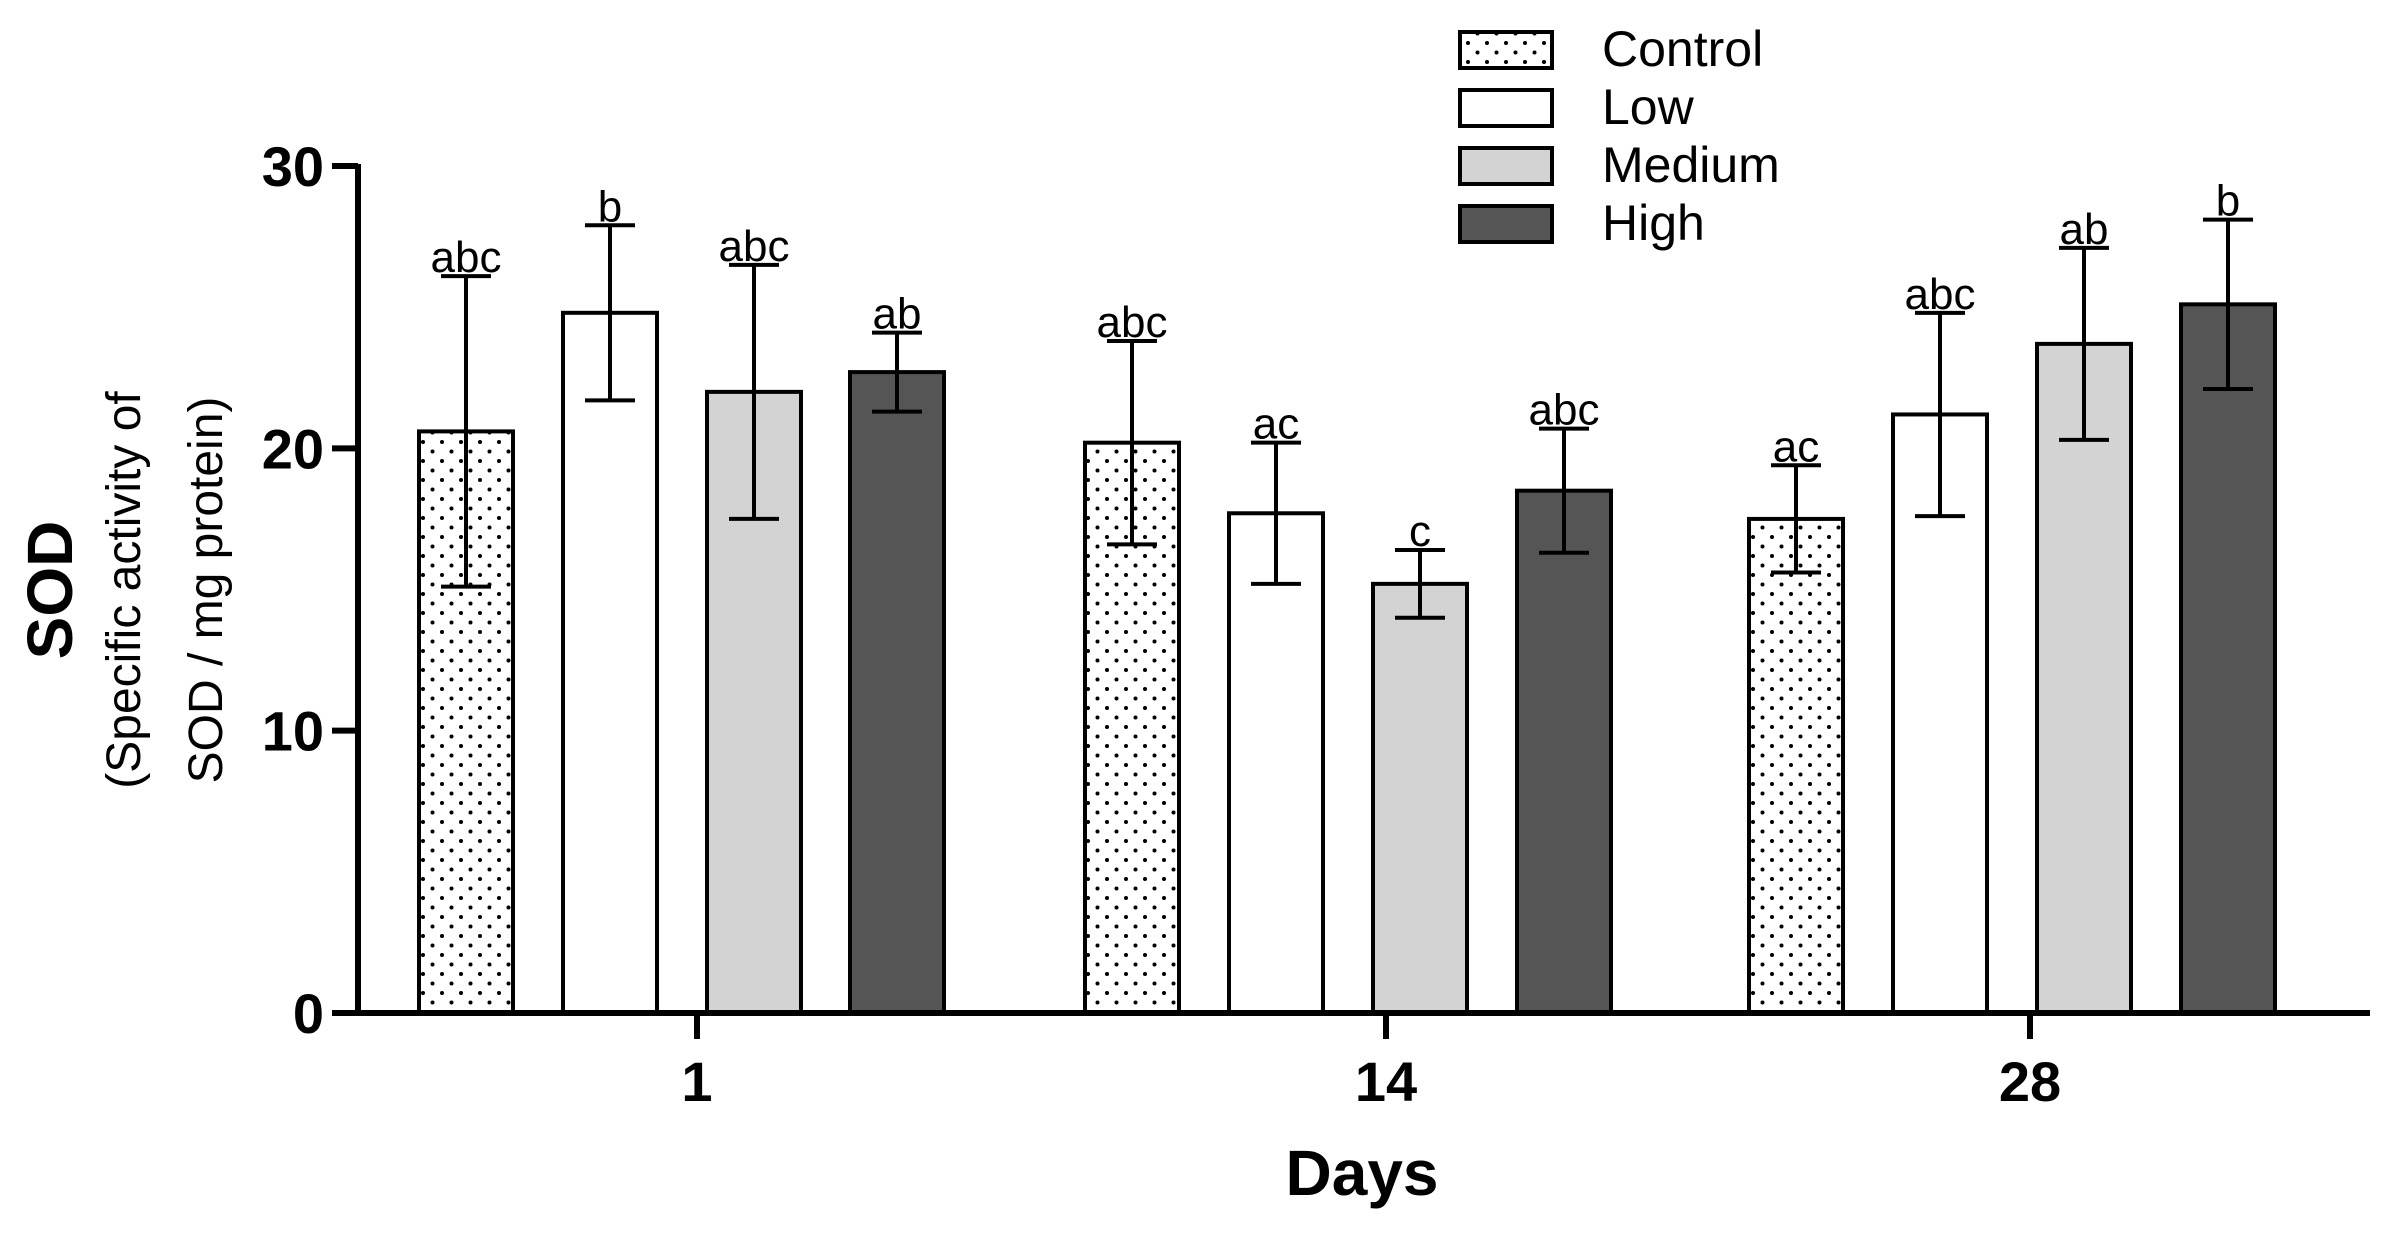 This screenshot has width=2390, height=1233. I want to click on legend-swatch-low, so click(1506, 108).